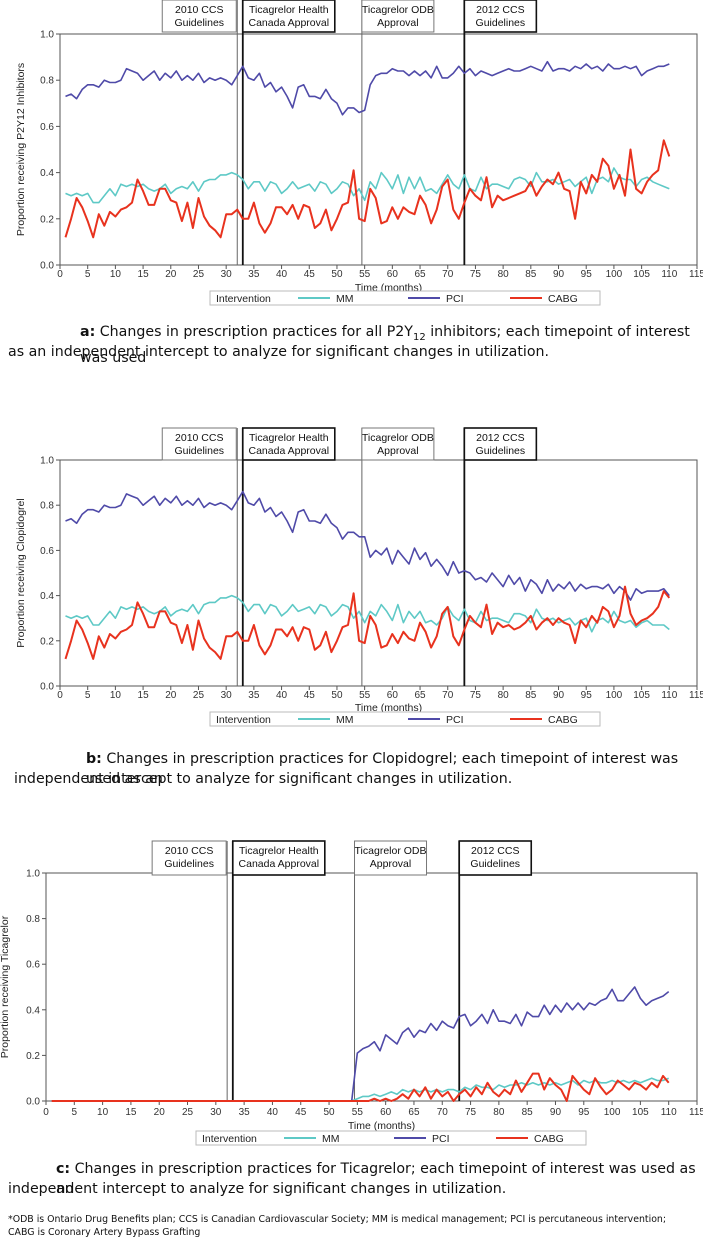  I want to click on chart-b-ytick-label: 0.6, so click(47, 551).